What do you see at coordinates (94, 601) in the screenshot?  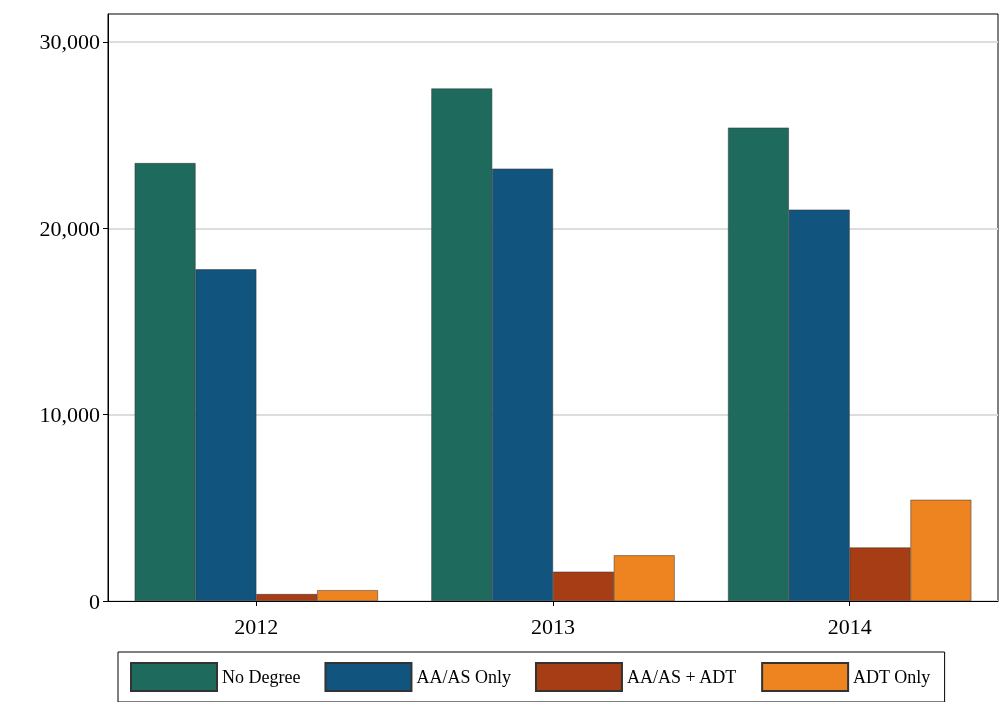 I see `y-tick-label: 0` at bounding box center [94, 601].